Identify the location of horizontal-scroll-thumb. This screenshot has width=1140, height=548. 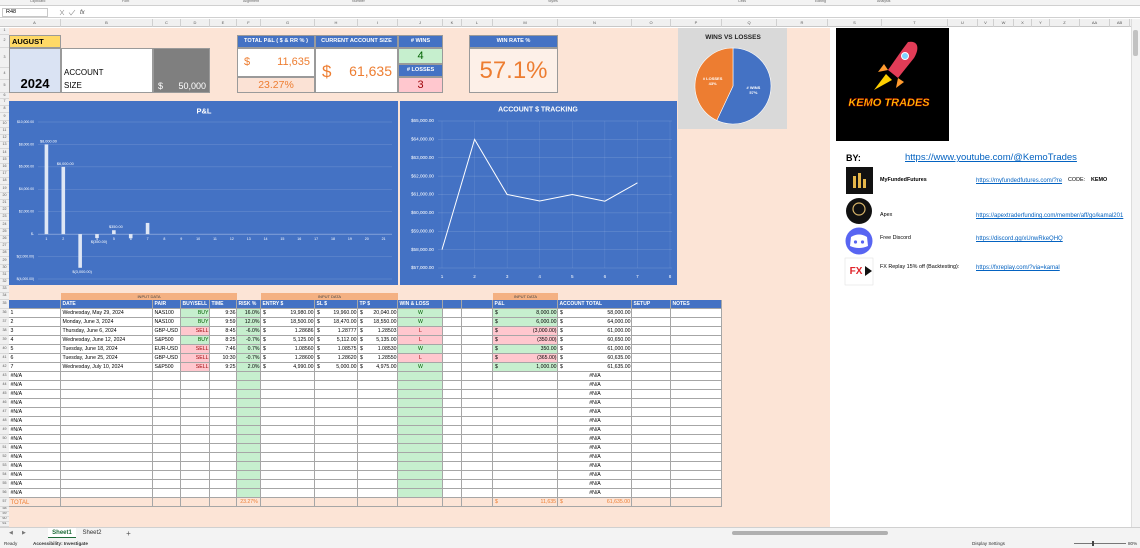
(810, 533).